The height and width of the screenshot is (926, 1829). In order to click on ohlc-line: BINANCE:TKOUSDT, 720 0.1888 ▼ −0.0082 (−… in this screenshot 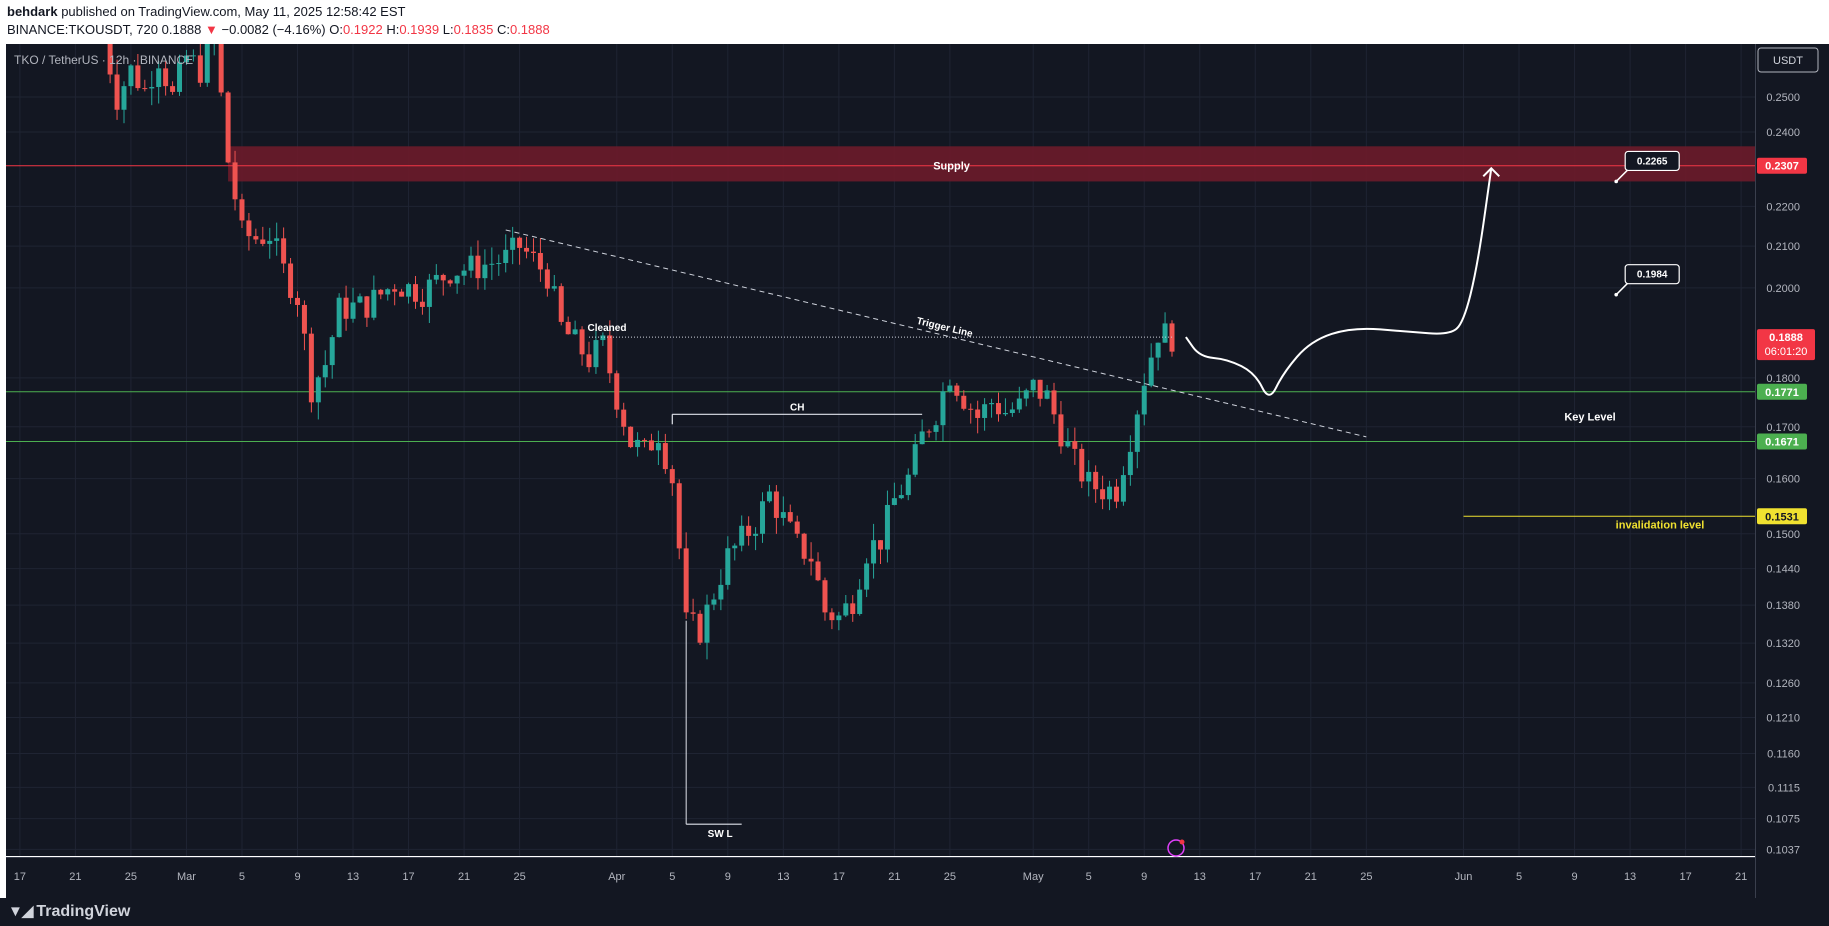, I will do `click(278, 29)`.